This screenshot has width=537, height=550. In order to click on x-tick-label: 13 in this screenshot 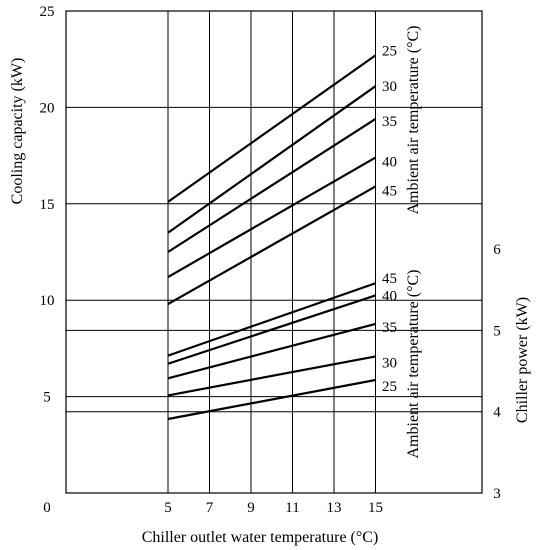, I will do `click(334, 508)`.